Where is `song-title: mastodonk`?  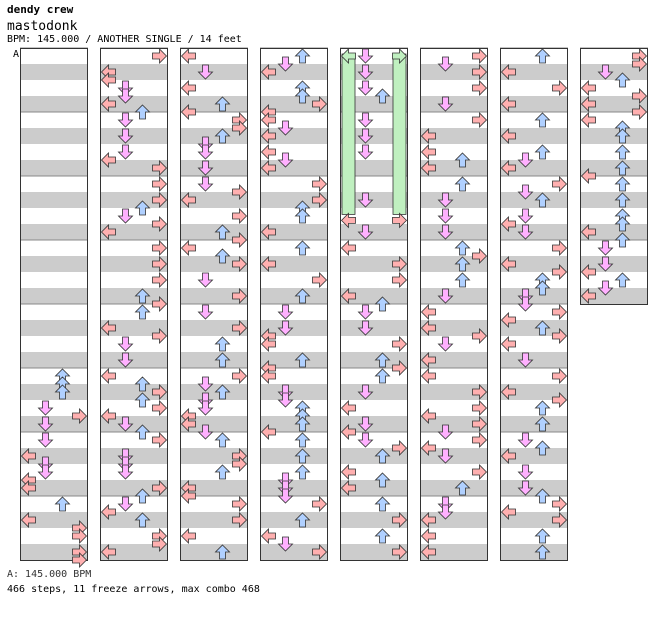
song-title: mastodonk is located at coordinates (42, 26).